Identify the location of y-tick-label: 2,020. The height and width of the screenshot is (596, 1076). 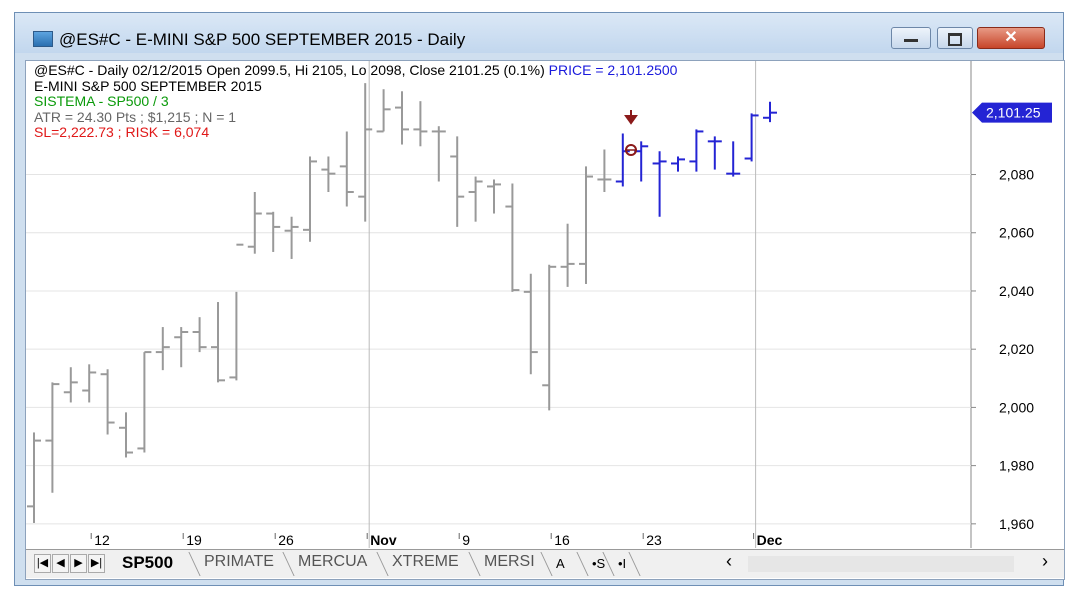
(1016, 349).